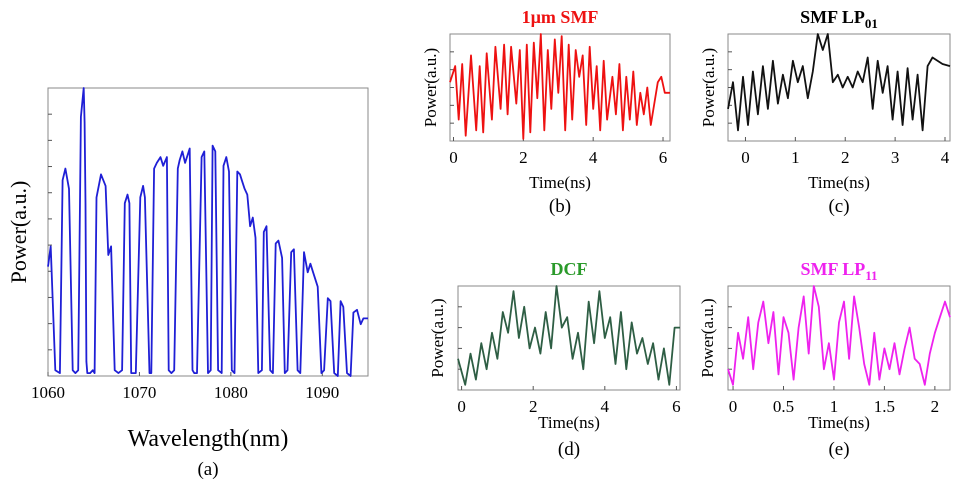  I want to click on x-axis-label: Wavelength(nm), so click(208, 439).